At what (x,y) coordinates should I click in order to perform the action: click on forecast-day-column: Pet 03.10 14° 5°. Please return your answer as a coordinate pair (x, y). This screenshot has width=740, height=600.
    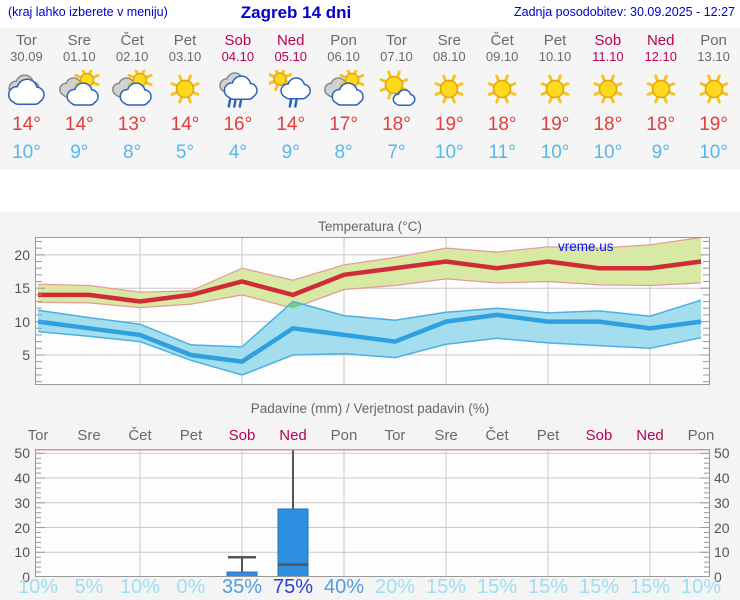
    Looking at the image, I should click on (185, 99).